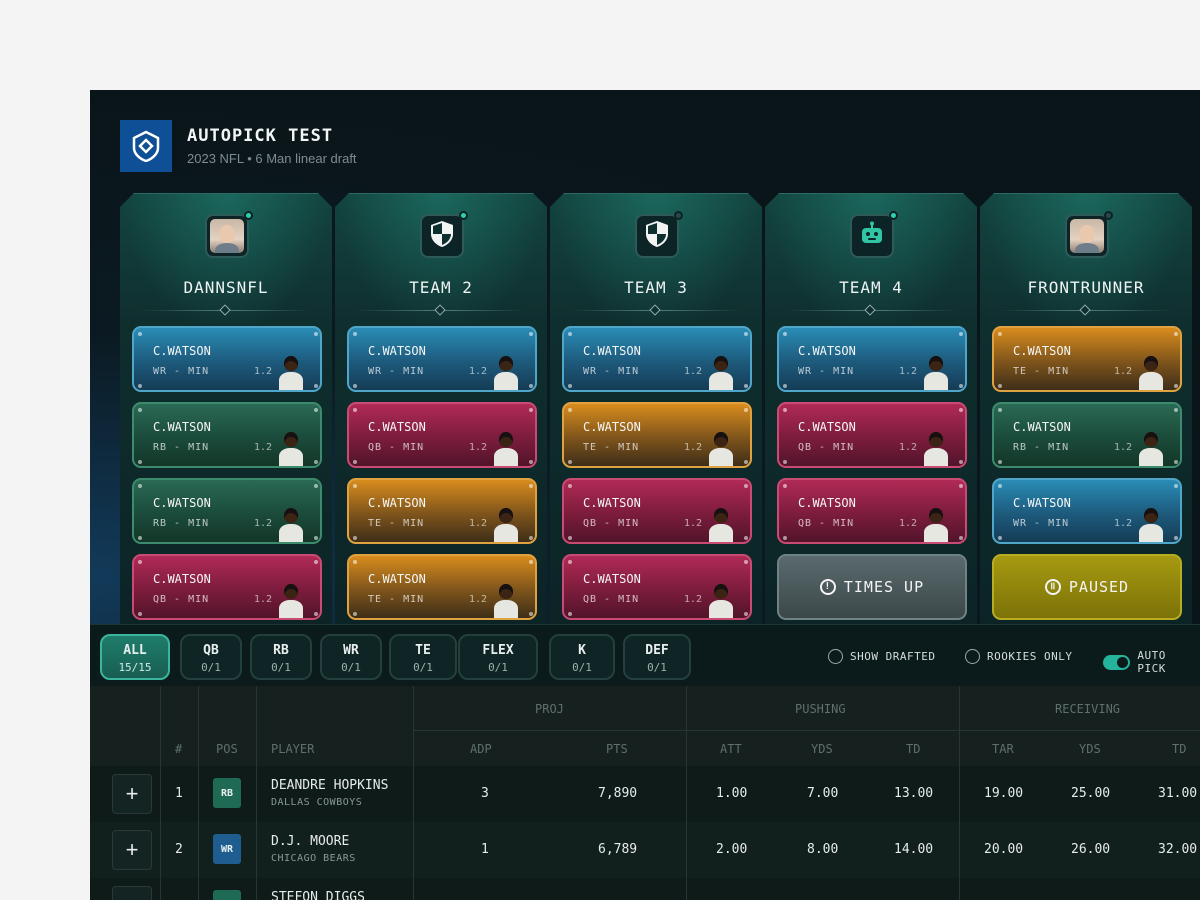 The height and width of the screenshot is (900, 1200). Describe the element at coordinates (732, 849) in the screenshot. I see `att-cell: 2.00` at that location.